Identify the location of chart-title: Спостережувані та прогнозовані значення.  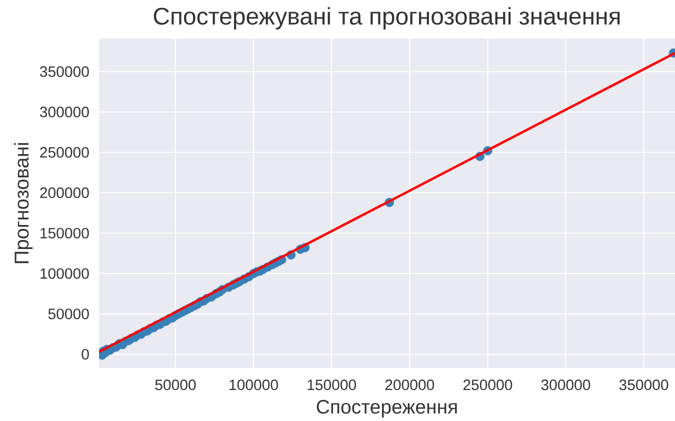
(387, 18).